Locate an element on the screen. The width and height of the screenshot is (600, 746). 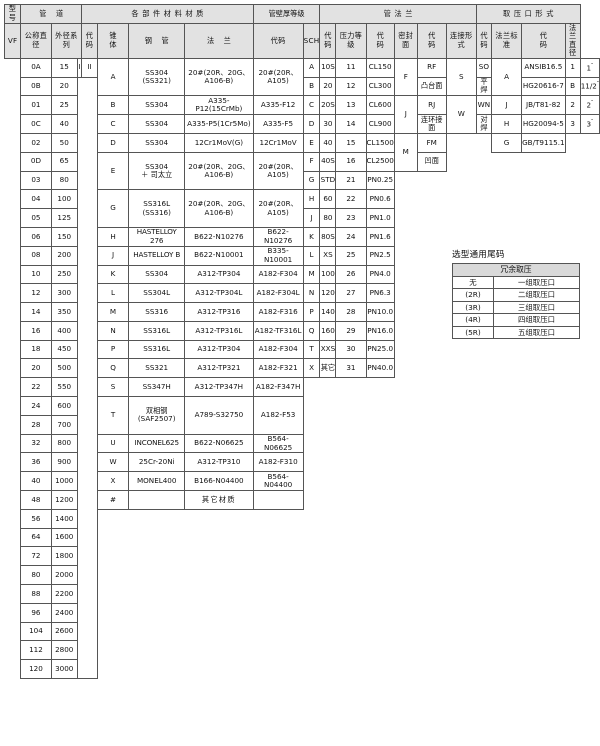
wall-class-sch: 80S is located at coordinates (328, 236).